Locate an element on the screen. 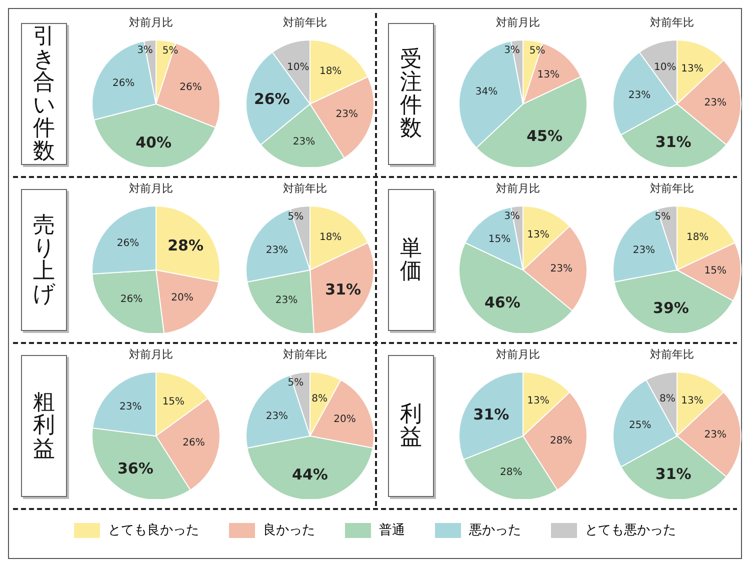  text: 売り上げ is located at coordinates (44, 260).